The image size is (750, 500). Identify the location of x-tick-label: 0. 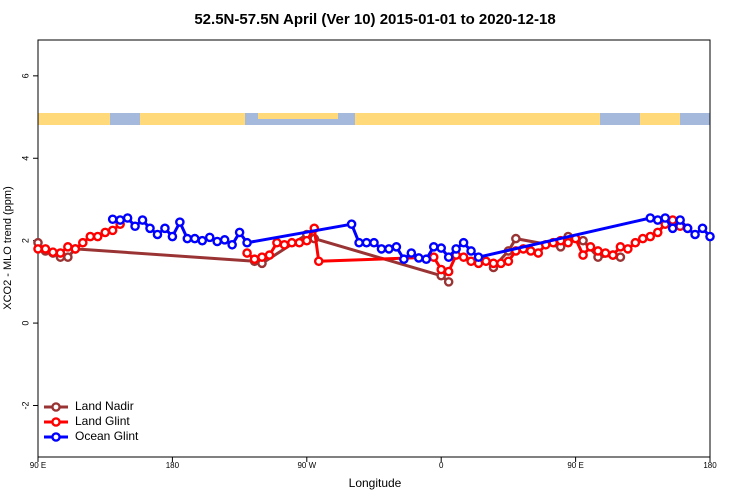
(441, 465).